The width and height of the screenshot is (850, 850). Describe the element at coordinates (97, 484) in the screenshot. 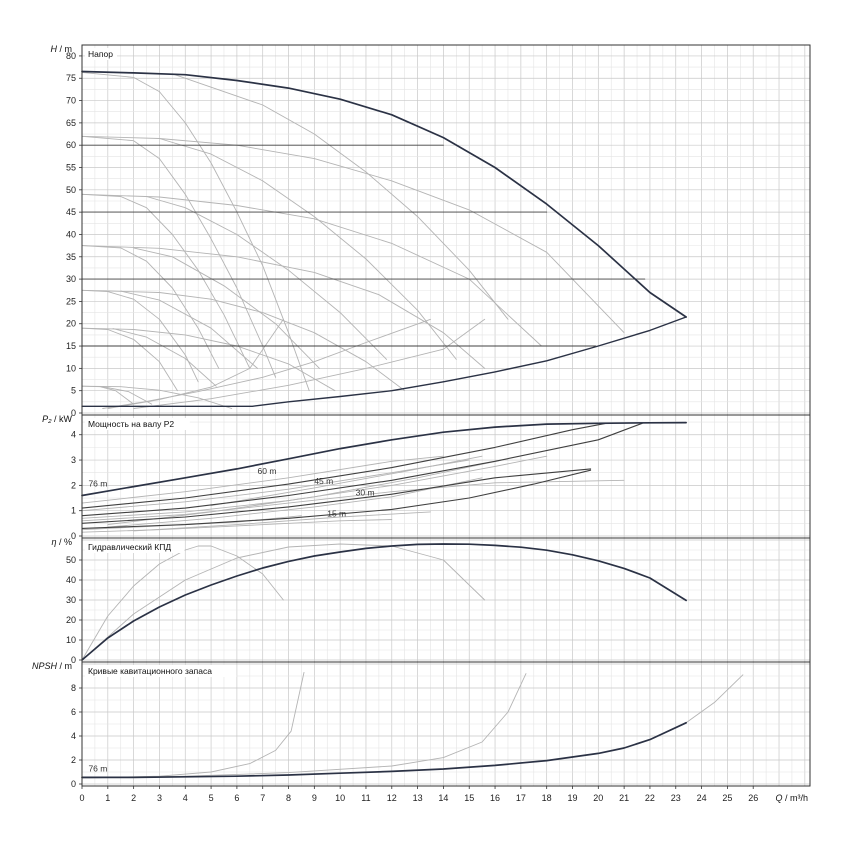

I see `curve-label: 76 m` at that location.